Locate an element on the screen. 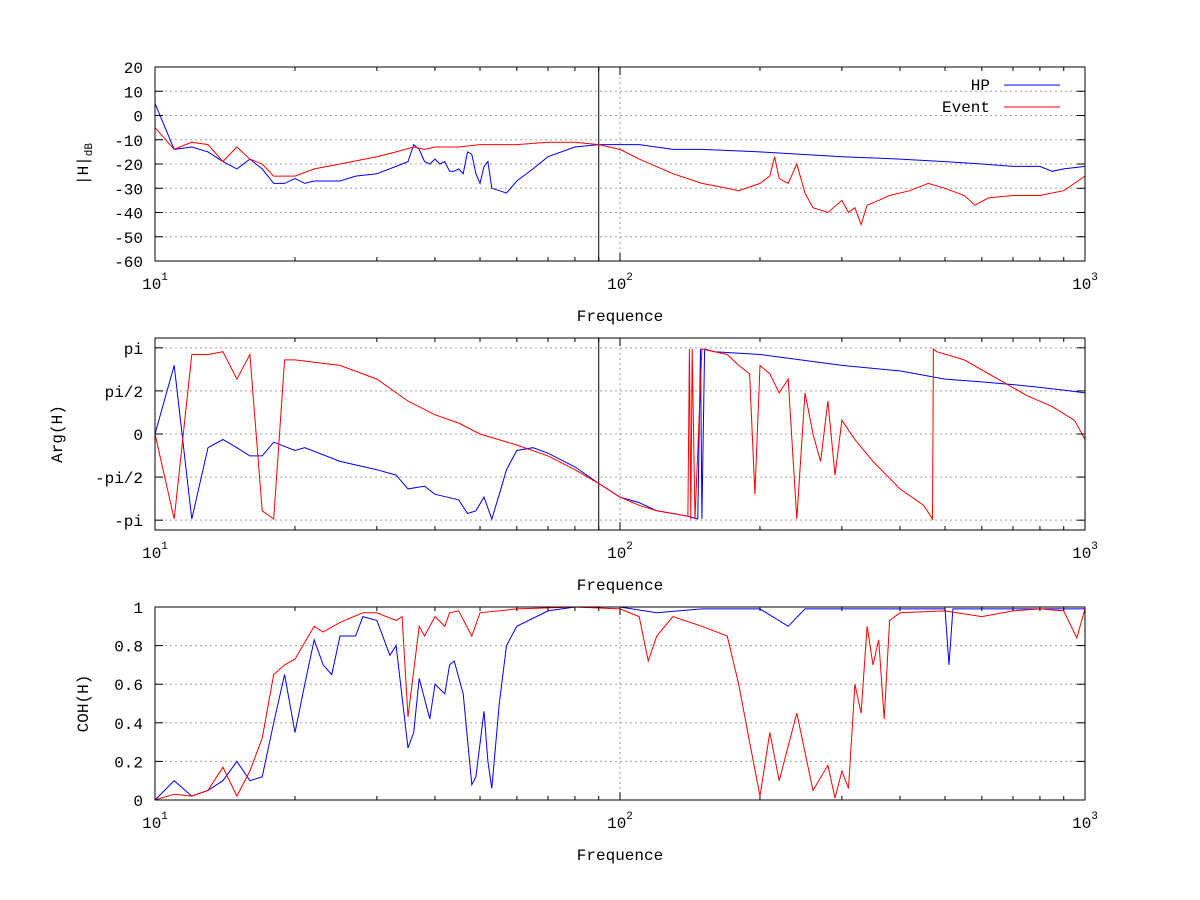 This screenshot has width=1200, height=900. coherence-x-tick-label: 10¹ is located at coordinates (155, 822).